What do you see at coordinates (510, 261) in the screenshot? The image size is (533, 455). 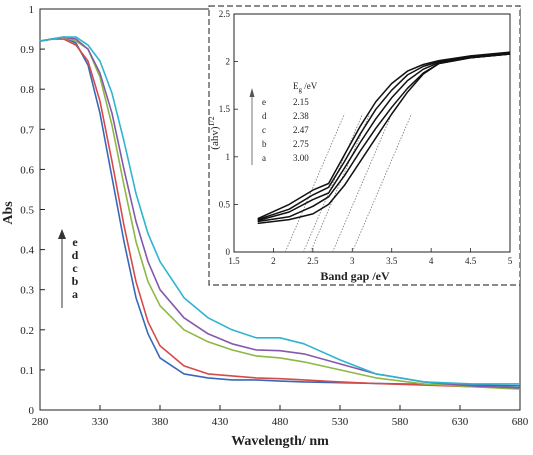 I see `inset-x-tick-label: 5` at bounding box center [510, 261].